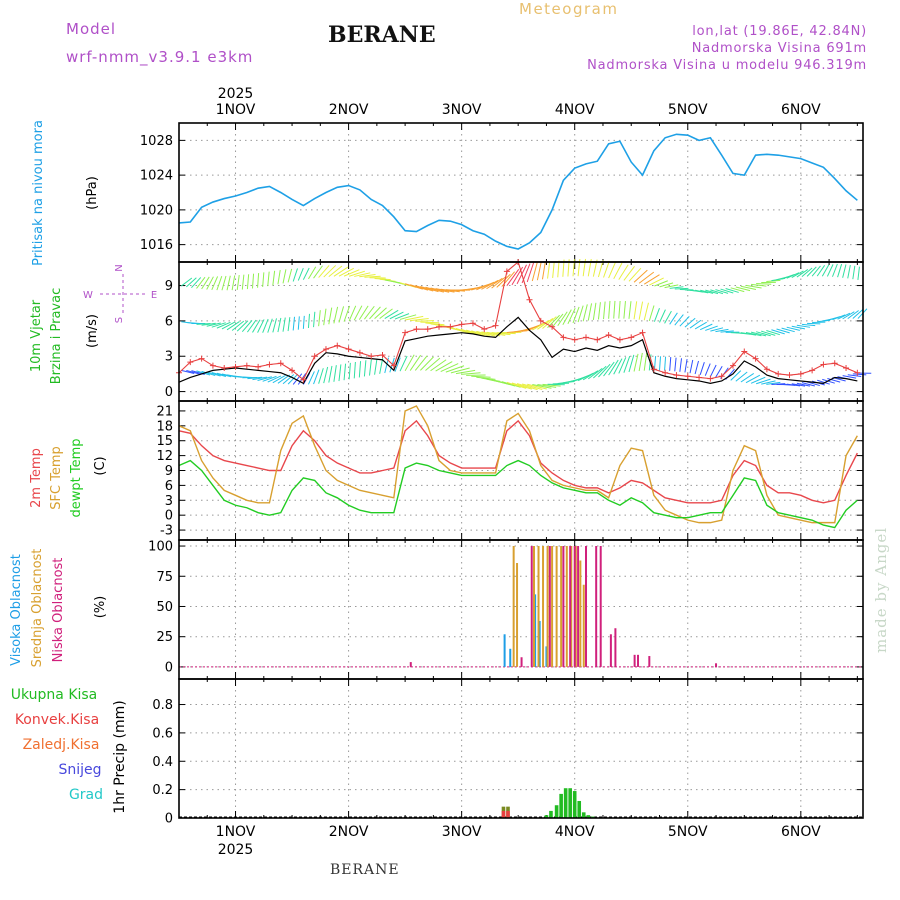  What do you see at coordinates (37, 608) in the screenshot?
I see `cloud-ylabel-mid: Srednja Oblacnost` at bounding box center [37, 608].